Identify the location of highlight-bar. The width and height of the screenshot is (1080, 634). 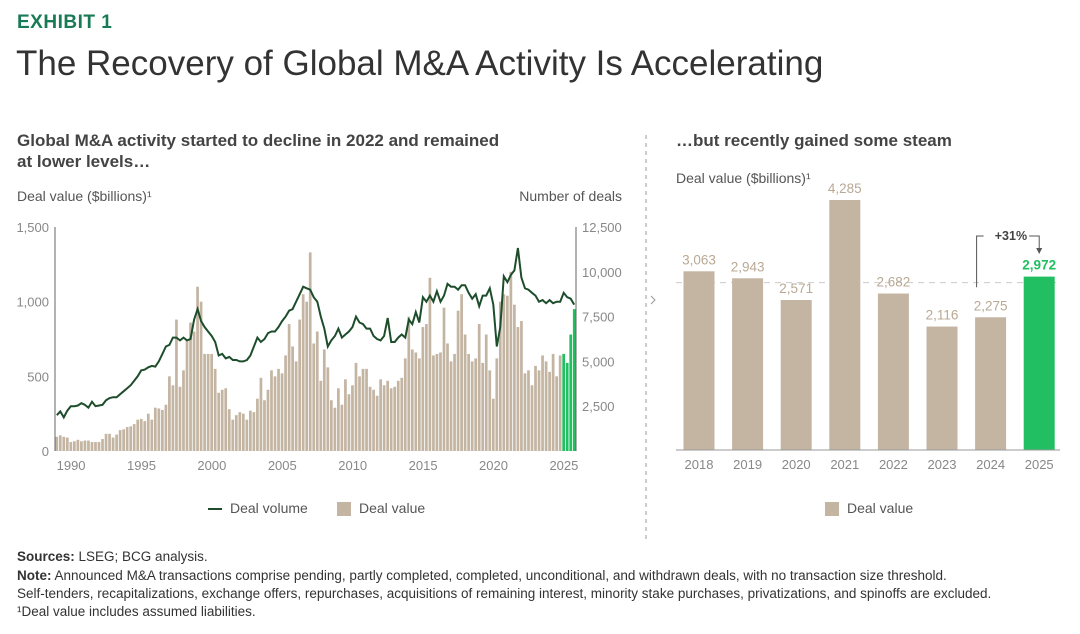
(571, 392).